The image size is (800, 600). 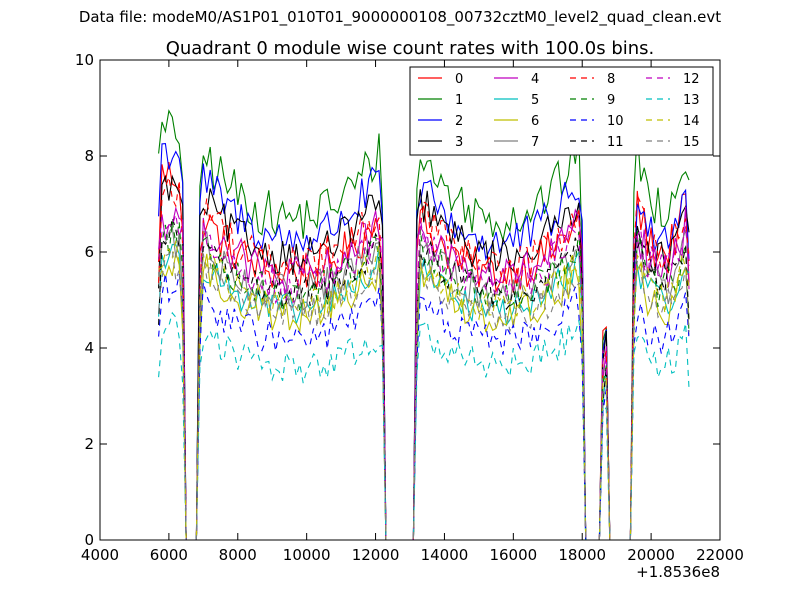 I want to click on legend-label-10: 10, so click(x=615, y=121).